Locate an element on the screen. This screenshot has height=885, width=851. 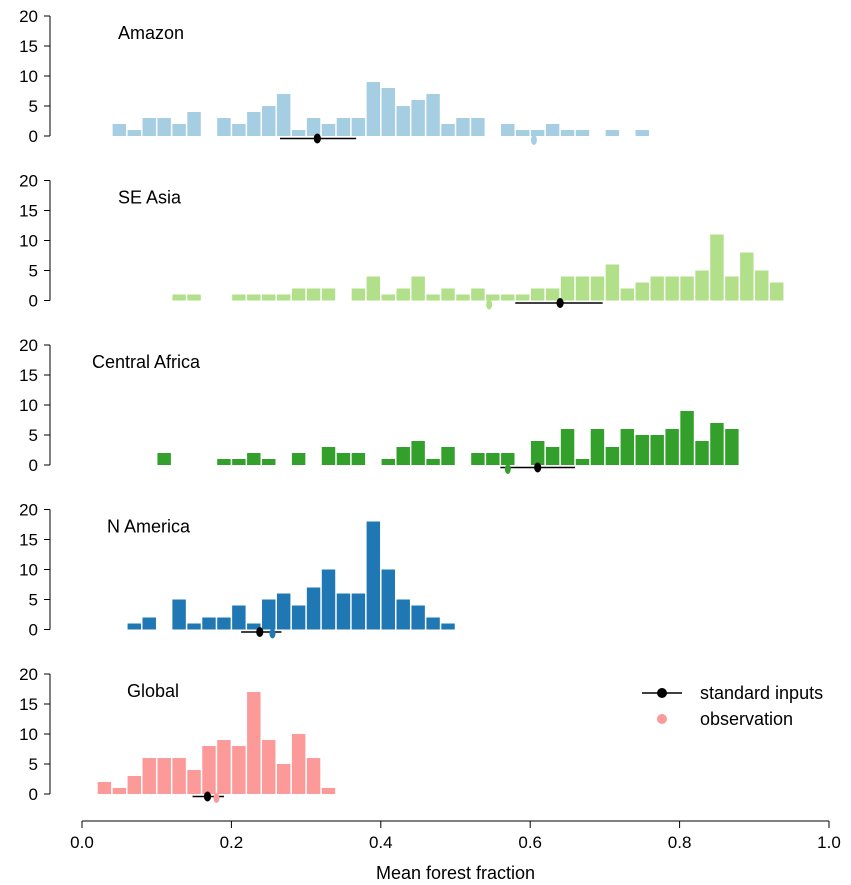
panel-title: SE Asia is located at coordinates (150, 198).